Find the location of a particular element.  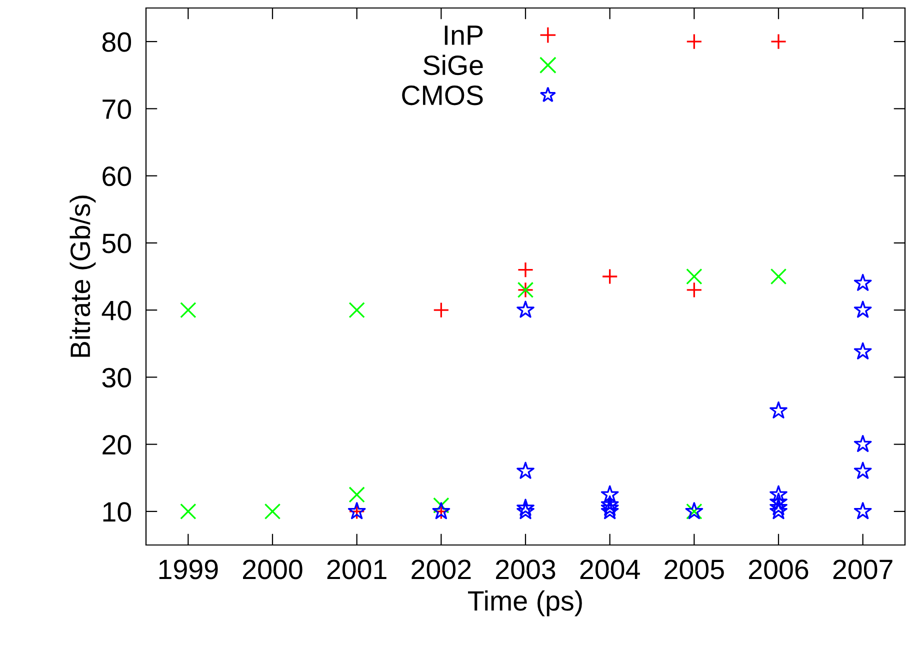

y-tick-label: 20 is located at coordinates (117, 444).